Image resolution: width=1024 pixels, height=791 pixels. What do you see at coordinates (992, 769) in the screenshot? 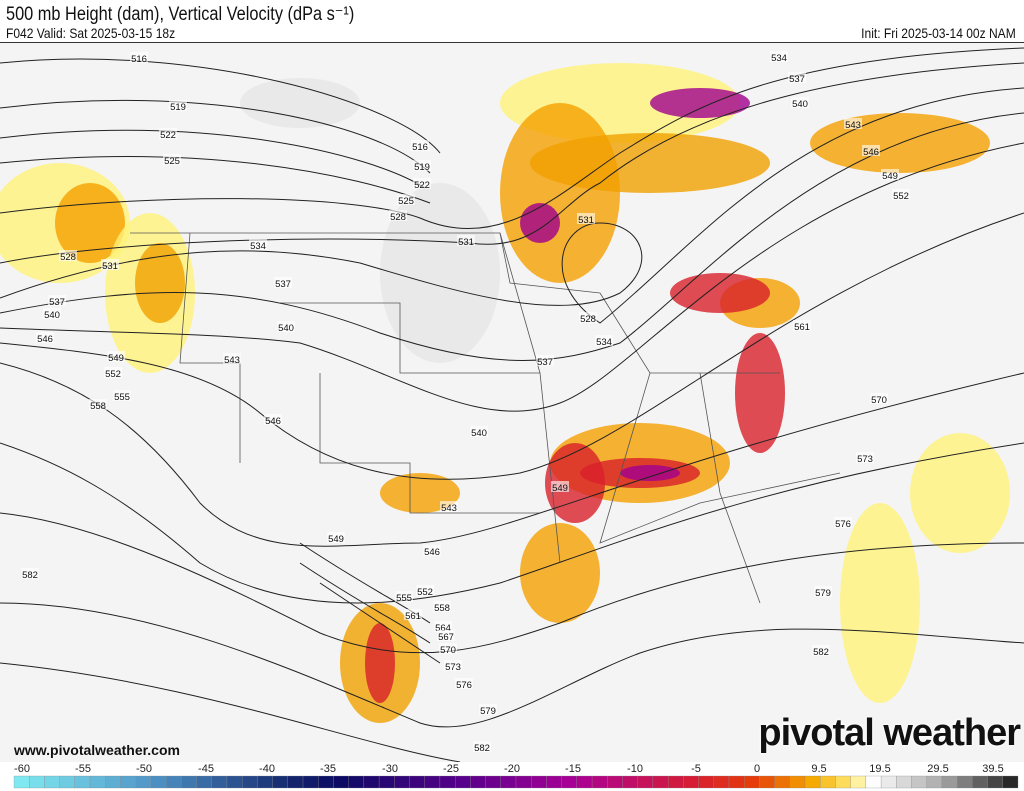
I see `colorbar-label: 39.5` at bounding box center [992, 769].